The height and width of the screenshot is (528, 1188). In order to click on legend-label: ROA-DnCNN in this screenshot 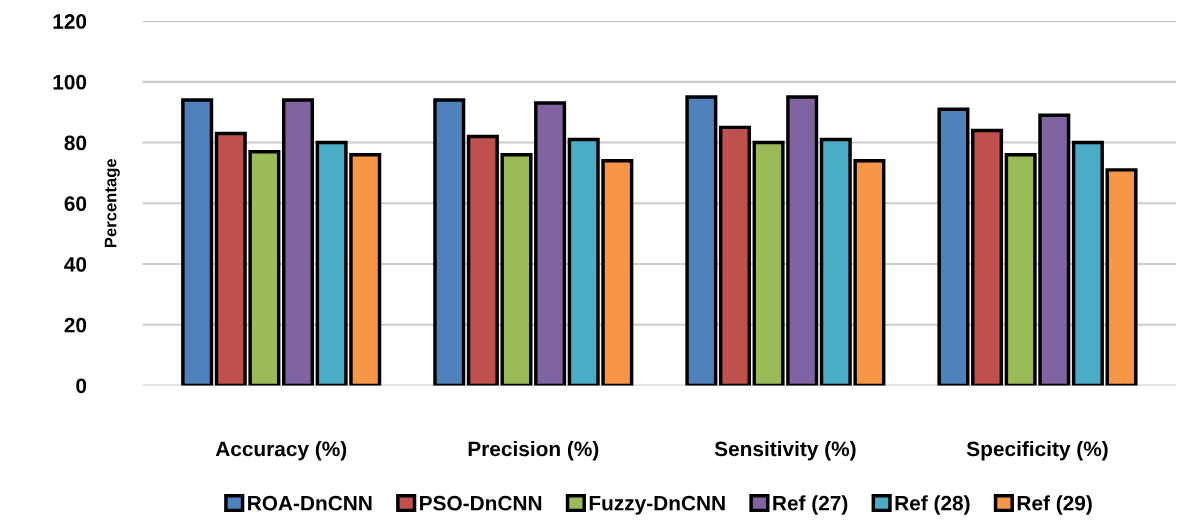, I will do `click(310, 503)`.